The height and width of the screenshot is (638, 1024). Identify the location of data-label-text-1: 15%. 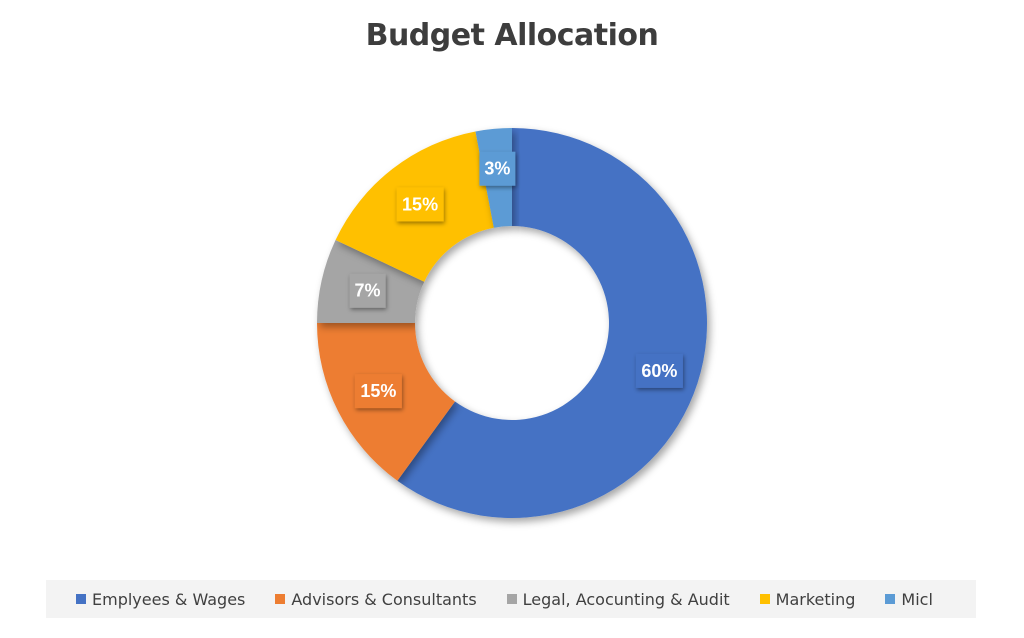
(378, 391).